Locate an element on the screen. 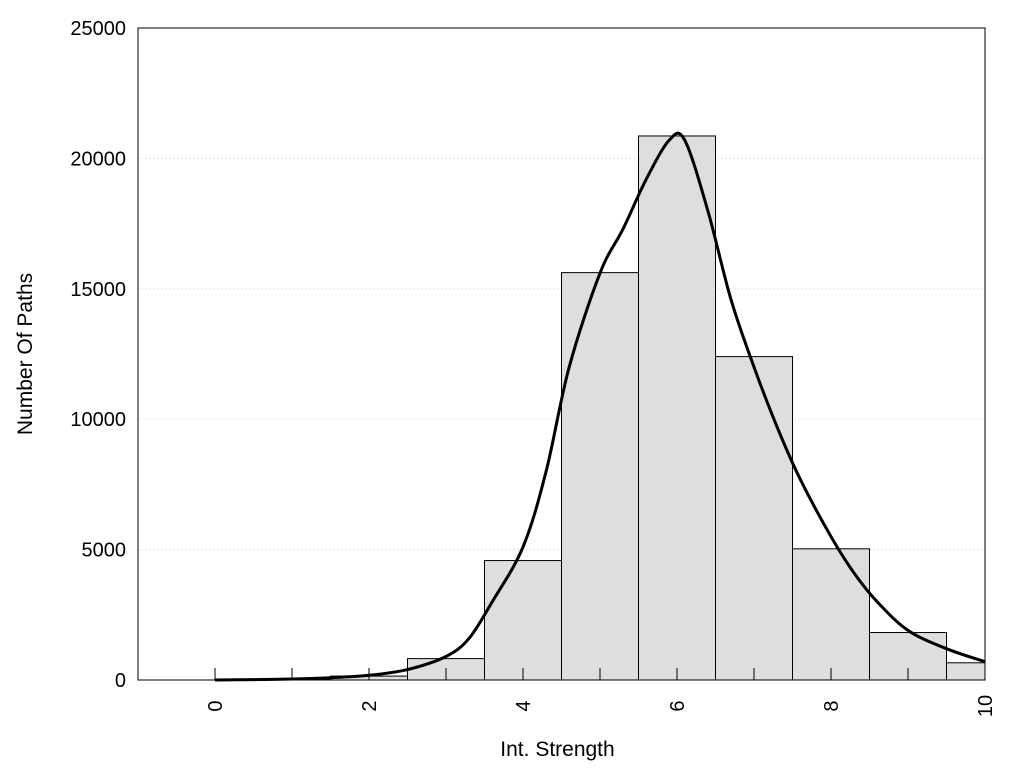 Image resolution: width=1024 pixels, height=768 pixels. y-tick-label: 10000 is located at coordinates (98, 420).